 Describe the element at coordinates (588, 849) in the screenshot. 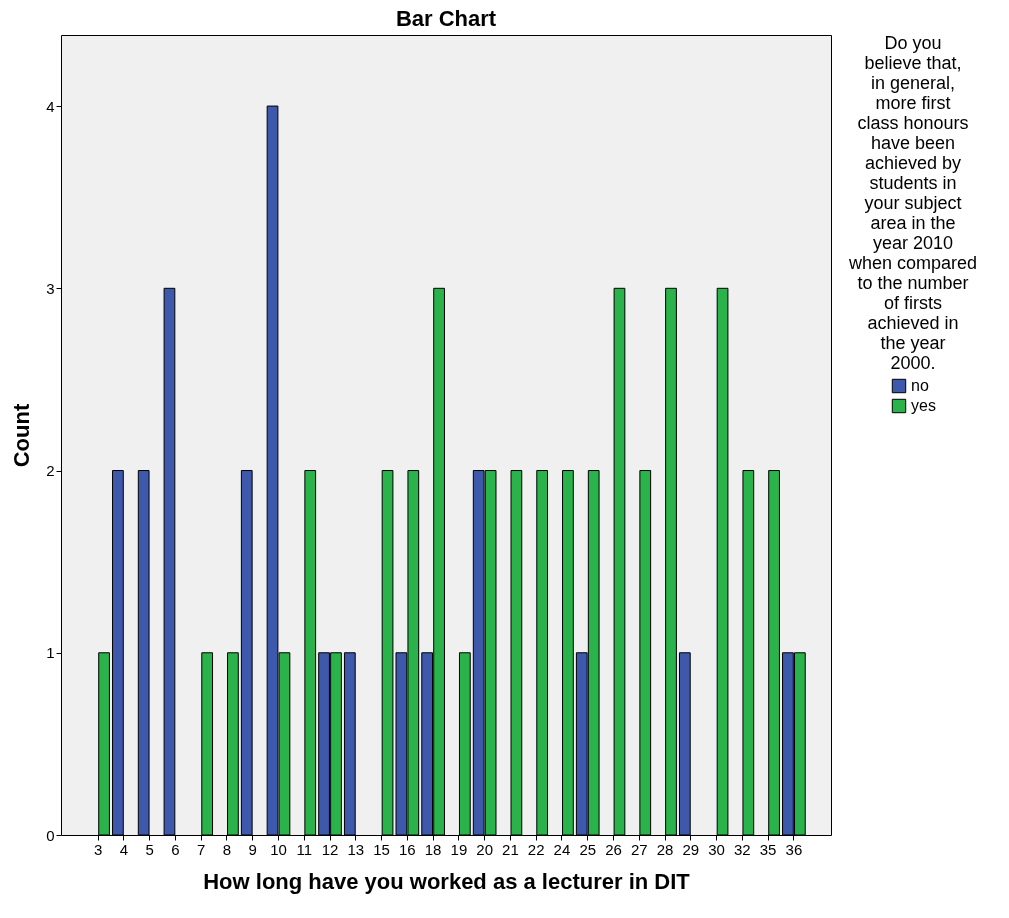

I see `x-tick-label: 25` at that location.